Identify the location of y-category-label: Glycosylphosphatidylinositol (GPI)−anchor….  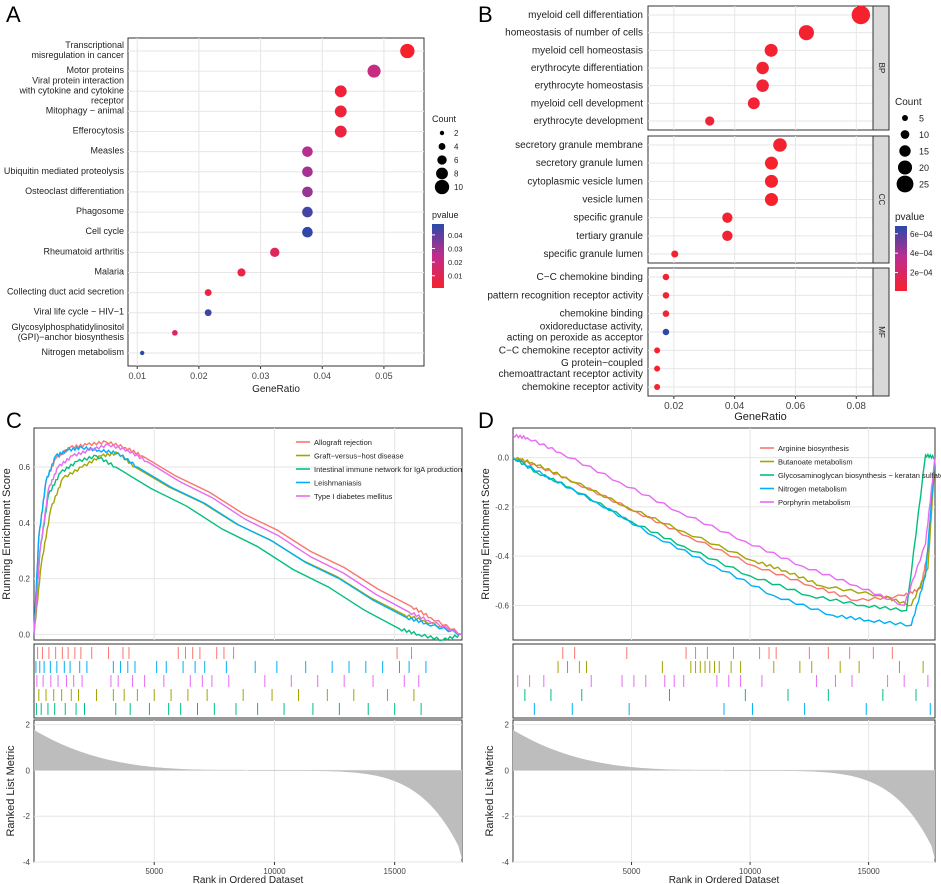
(67, 332).